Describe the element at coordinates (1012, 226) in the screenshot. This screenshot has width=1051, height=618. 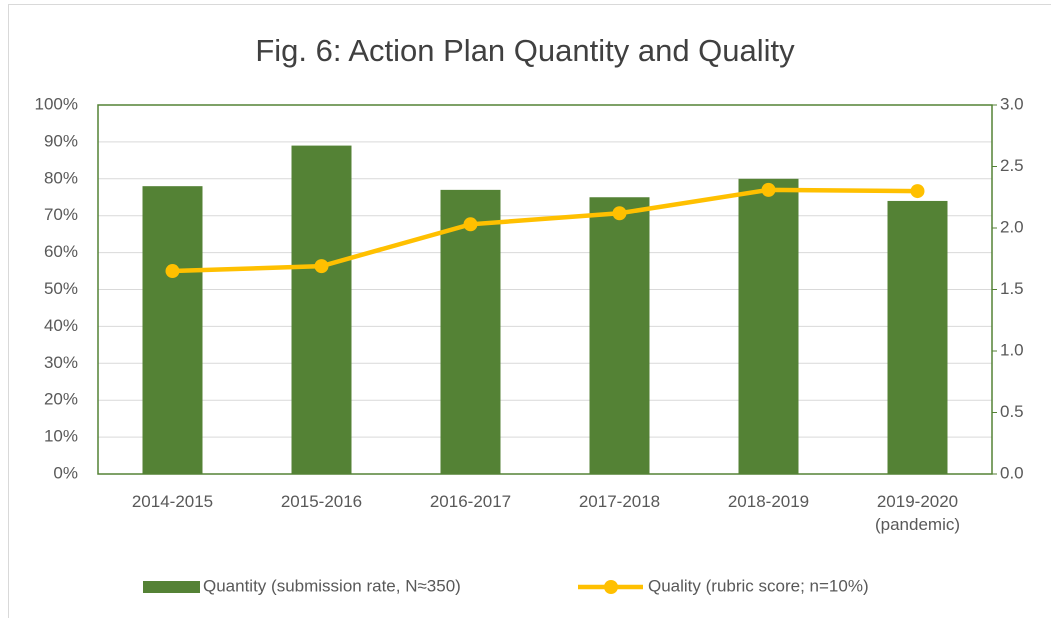
I see `y2-tick-label: 2.0` at that location.